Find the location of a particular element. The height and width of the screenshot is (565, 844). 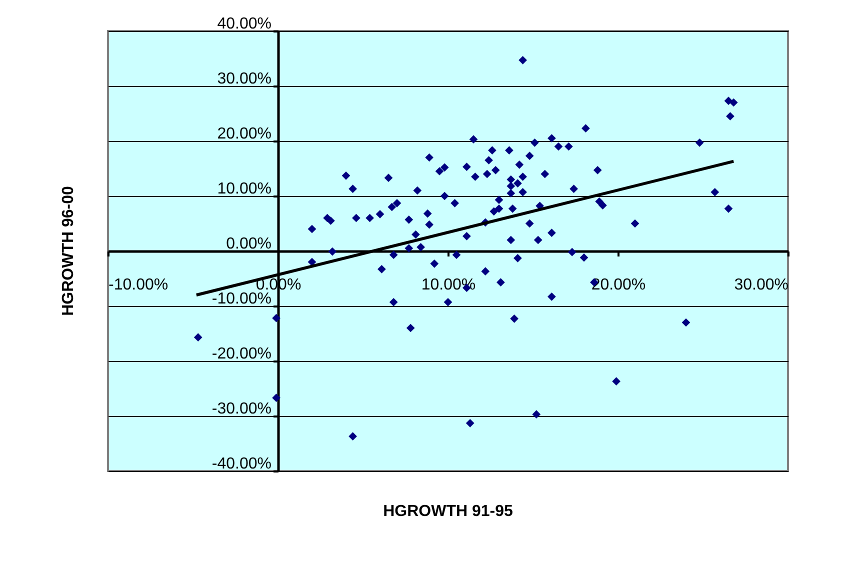

y-tick-label: 30.00% is located at coordinates (244, 79).